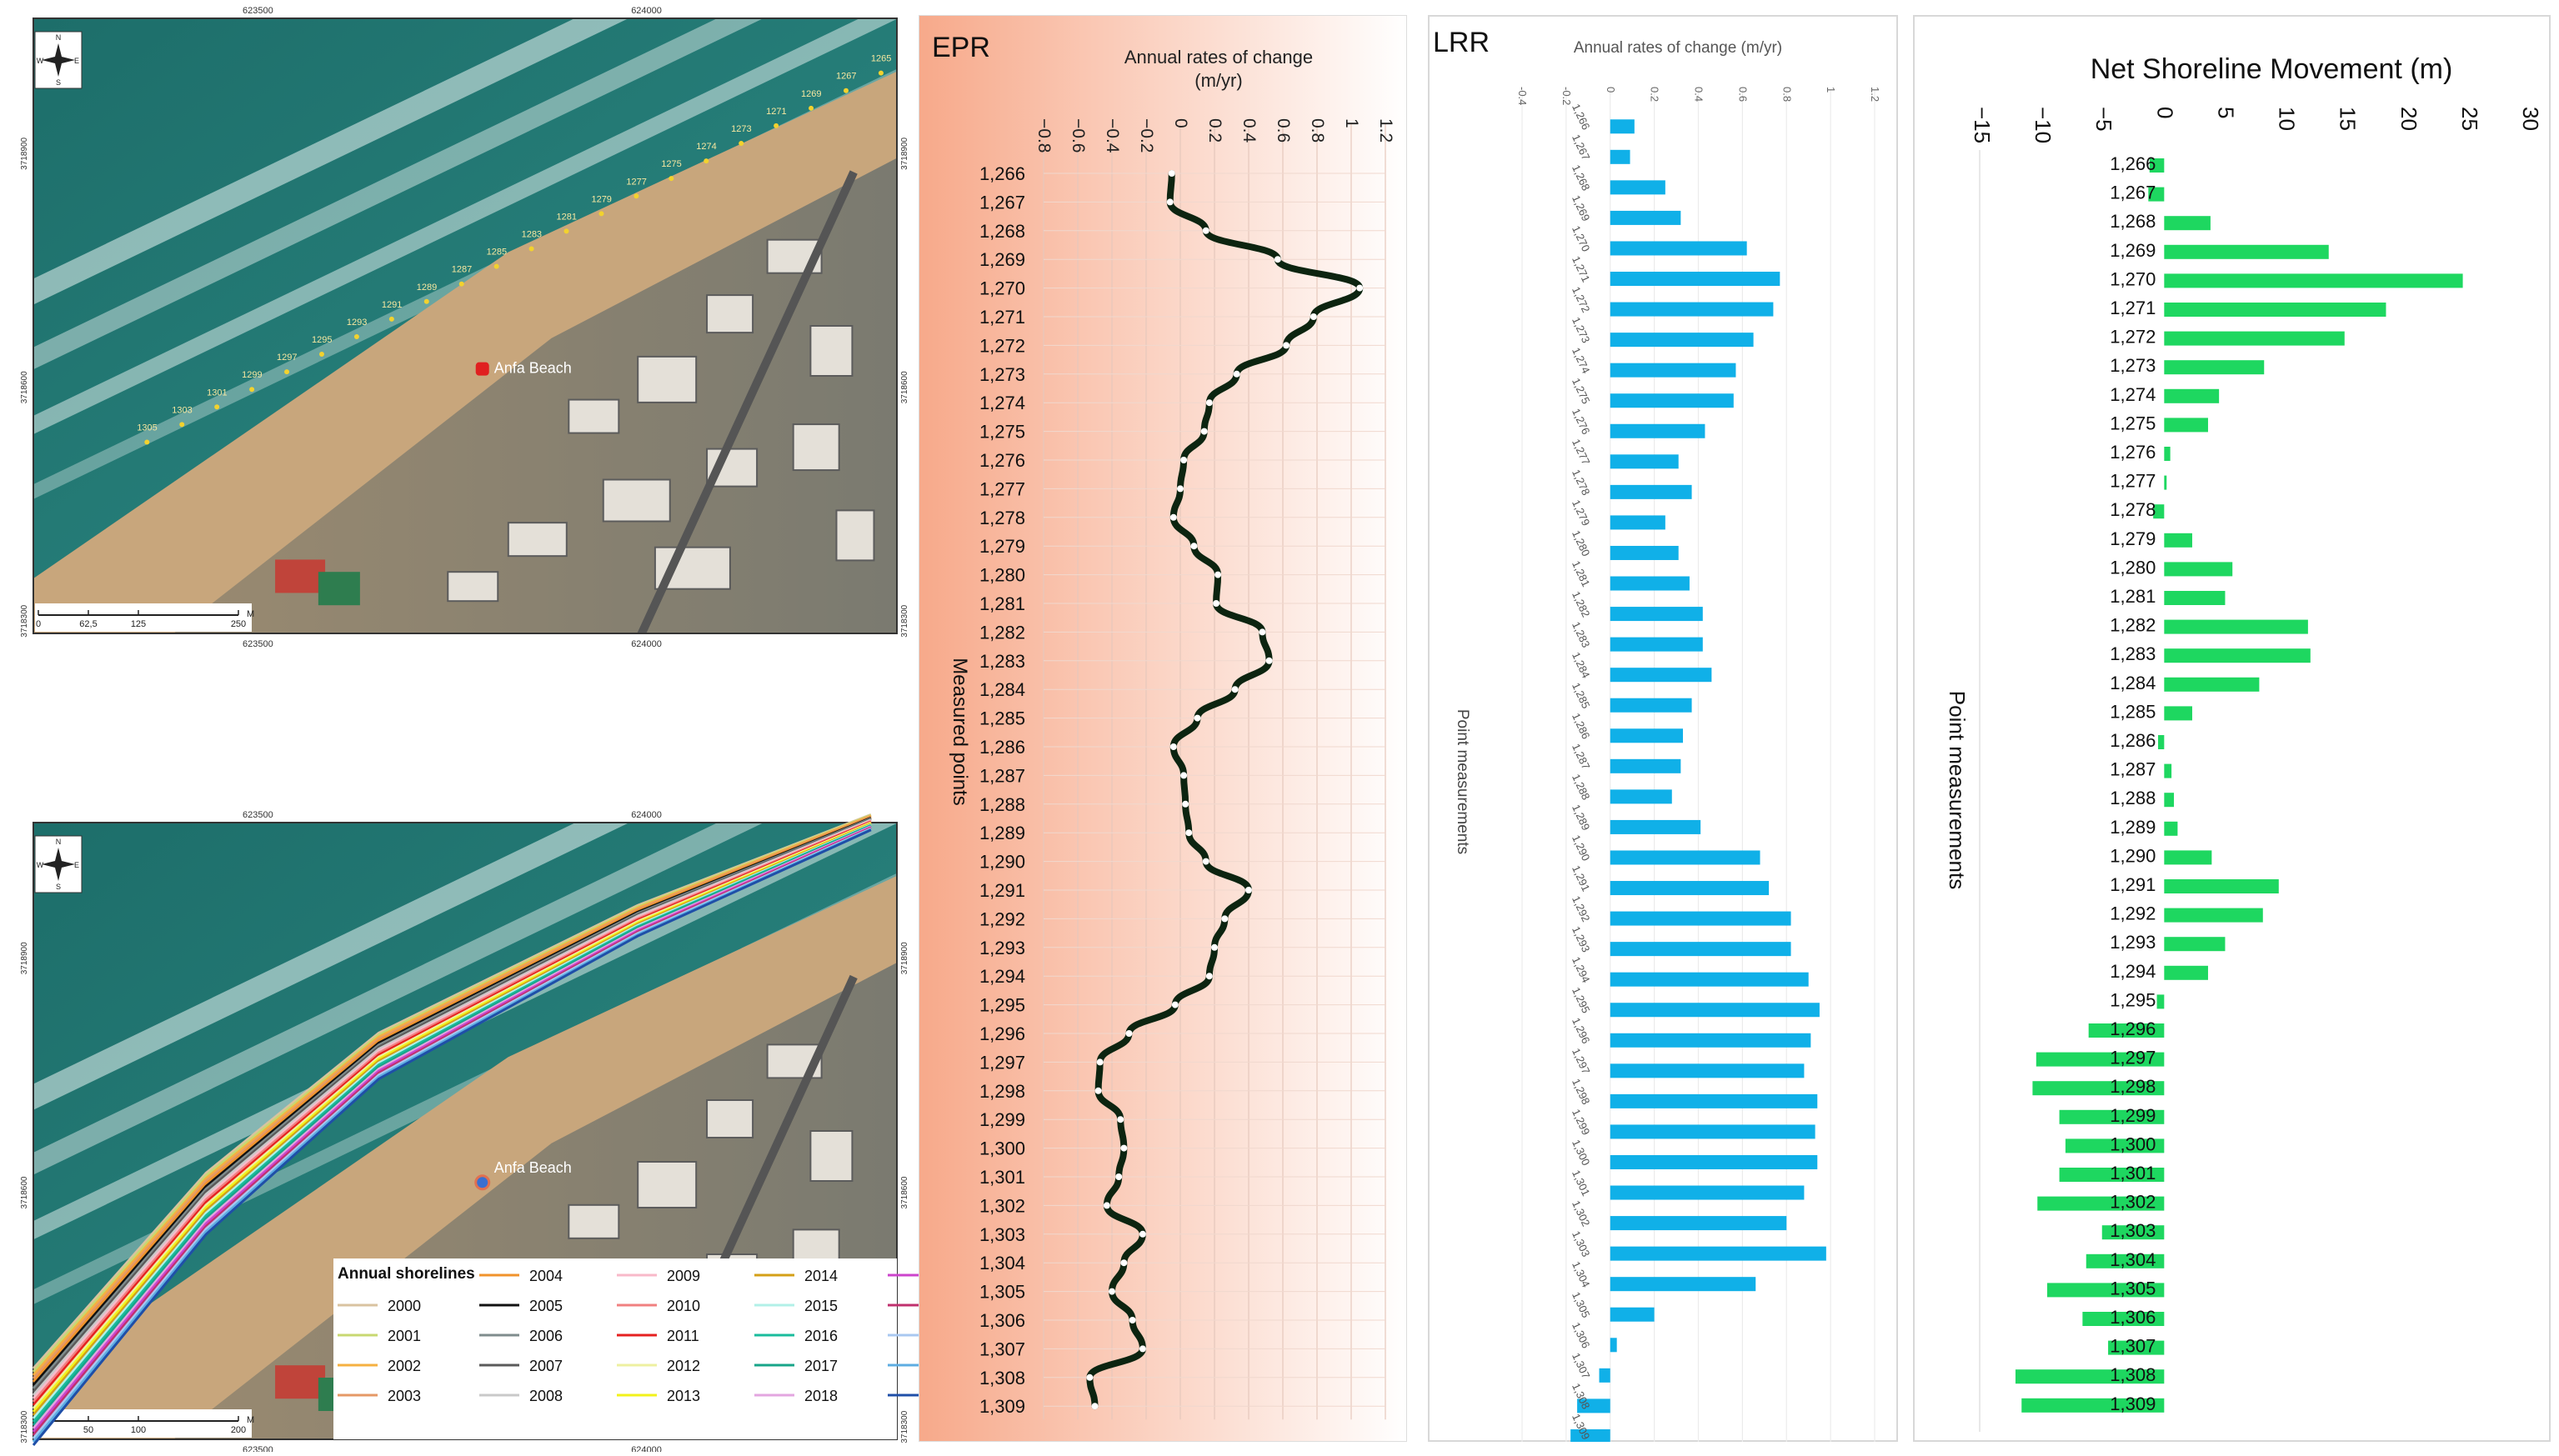 This screenshot has width=2559, height=1456. I want to click on map-x-tick-bottom: 624000, so click(647, 644).